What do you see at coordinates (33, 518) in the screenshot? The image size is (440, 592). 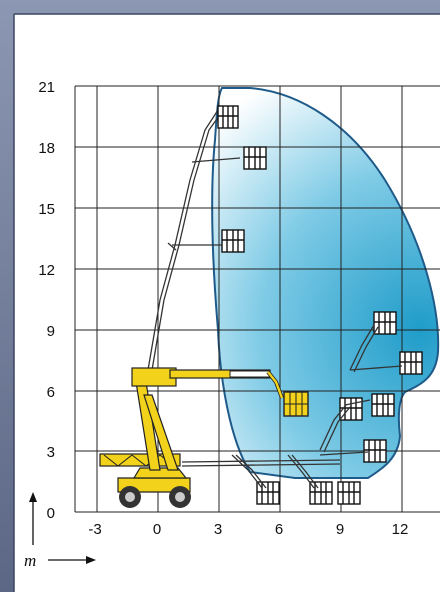 I see `arrow-up-icon` at bounding box center [33, 518].